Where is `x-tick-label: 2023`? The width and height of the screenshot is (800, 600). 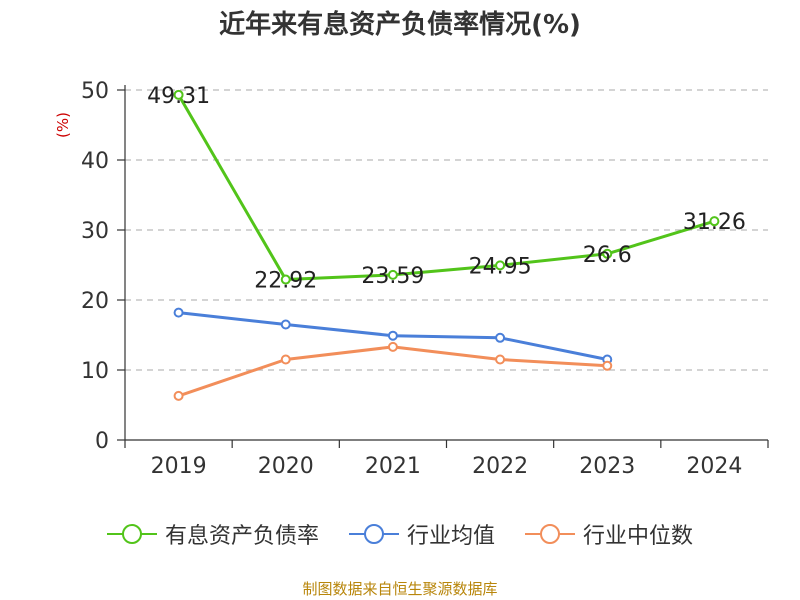 x-tick-label: 2023 is located at coordinates (607, 466).